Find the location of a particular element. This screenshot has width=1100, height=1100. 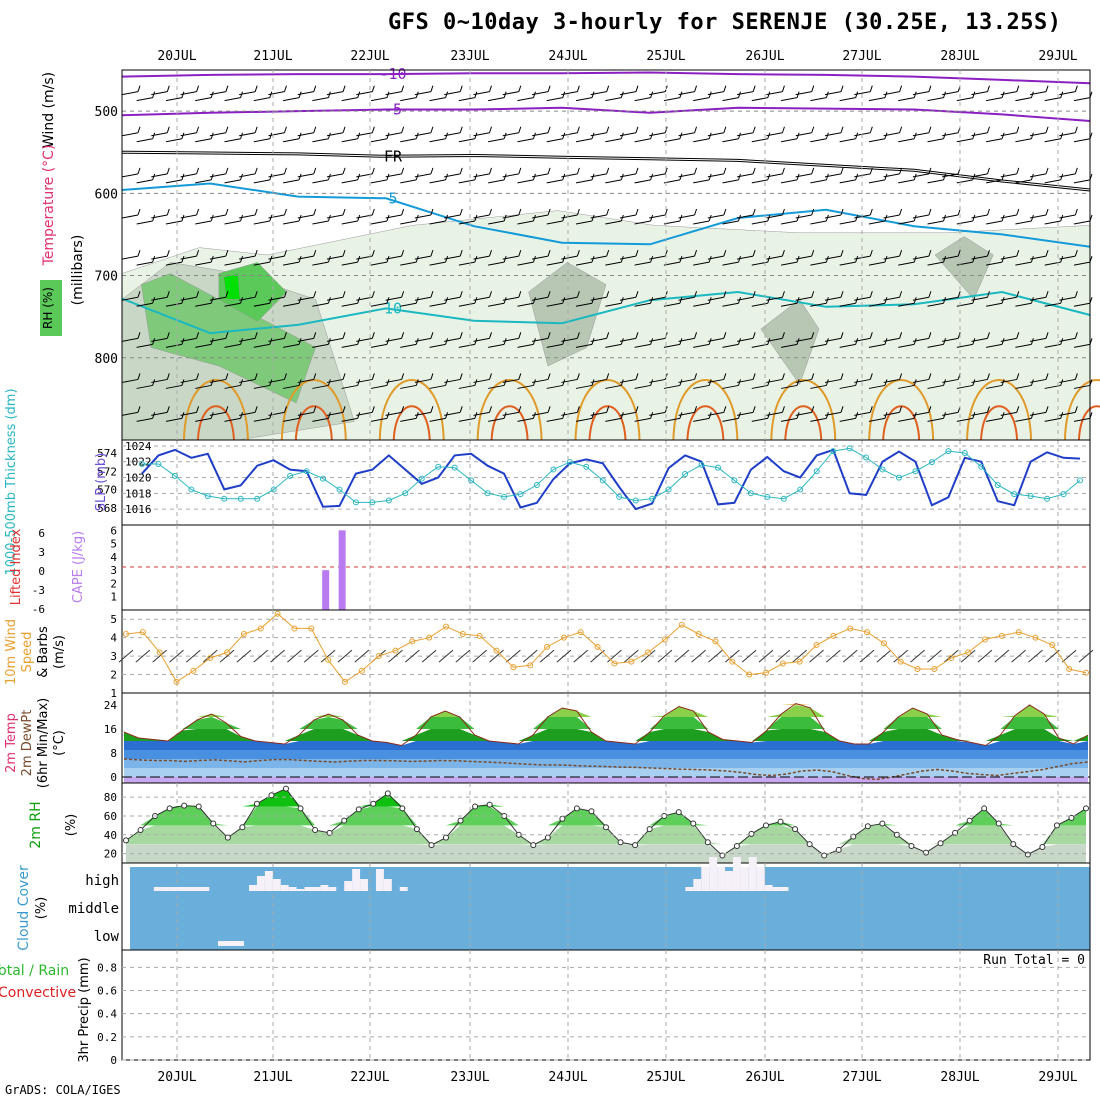

thickness-line is located at coordinates (611, 475).